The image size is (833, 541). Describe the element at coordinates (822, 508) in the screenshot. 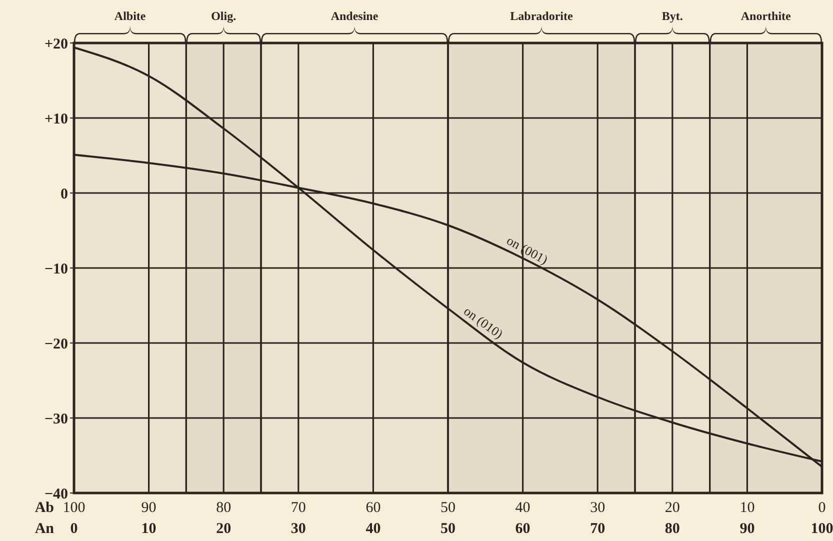

I see `x2-tick-label: 0` at that location.